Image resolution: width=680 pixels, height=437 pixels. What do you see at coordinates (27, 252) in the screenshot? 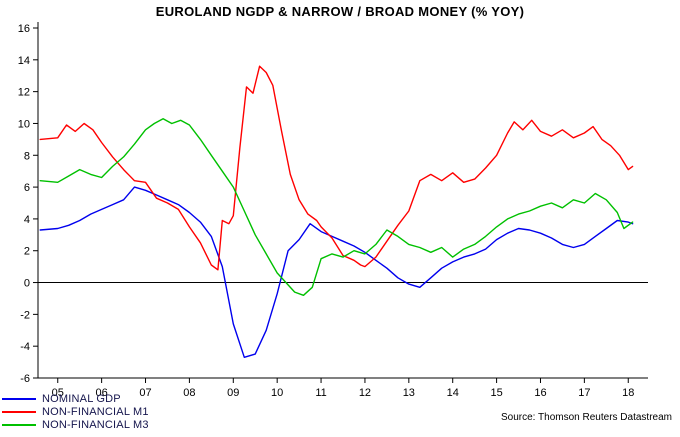
I see `svg-text: 2` at bounding box center [27, 252].